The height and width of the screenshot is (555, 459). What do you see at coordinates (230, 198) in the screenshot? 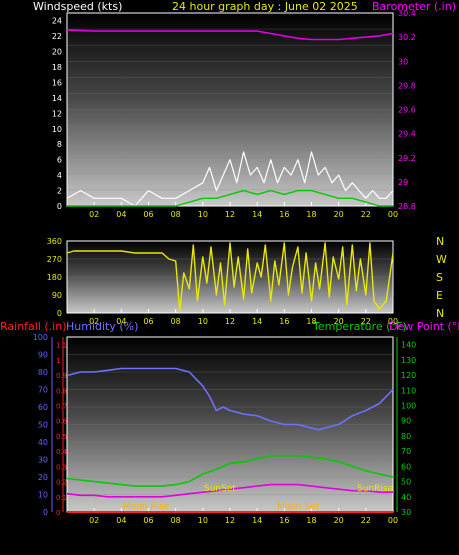
I see `wind-average-line` at bounding box center [230, 198].